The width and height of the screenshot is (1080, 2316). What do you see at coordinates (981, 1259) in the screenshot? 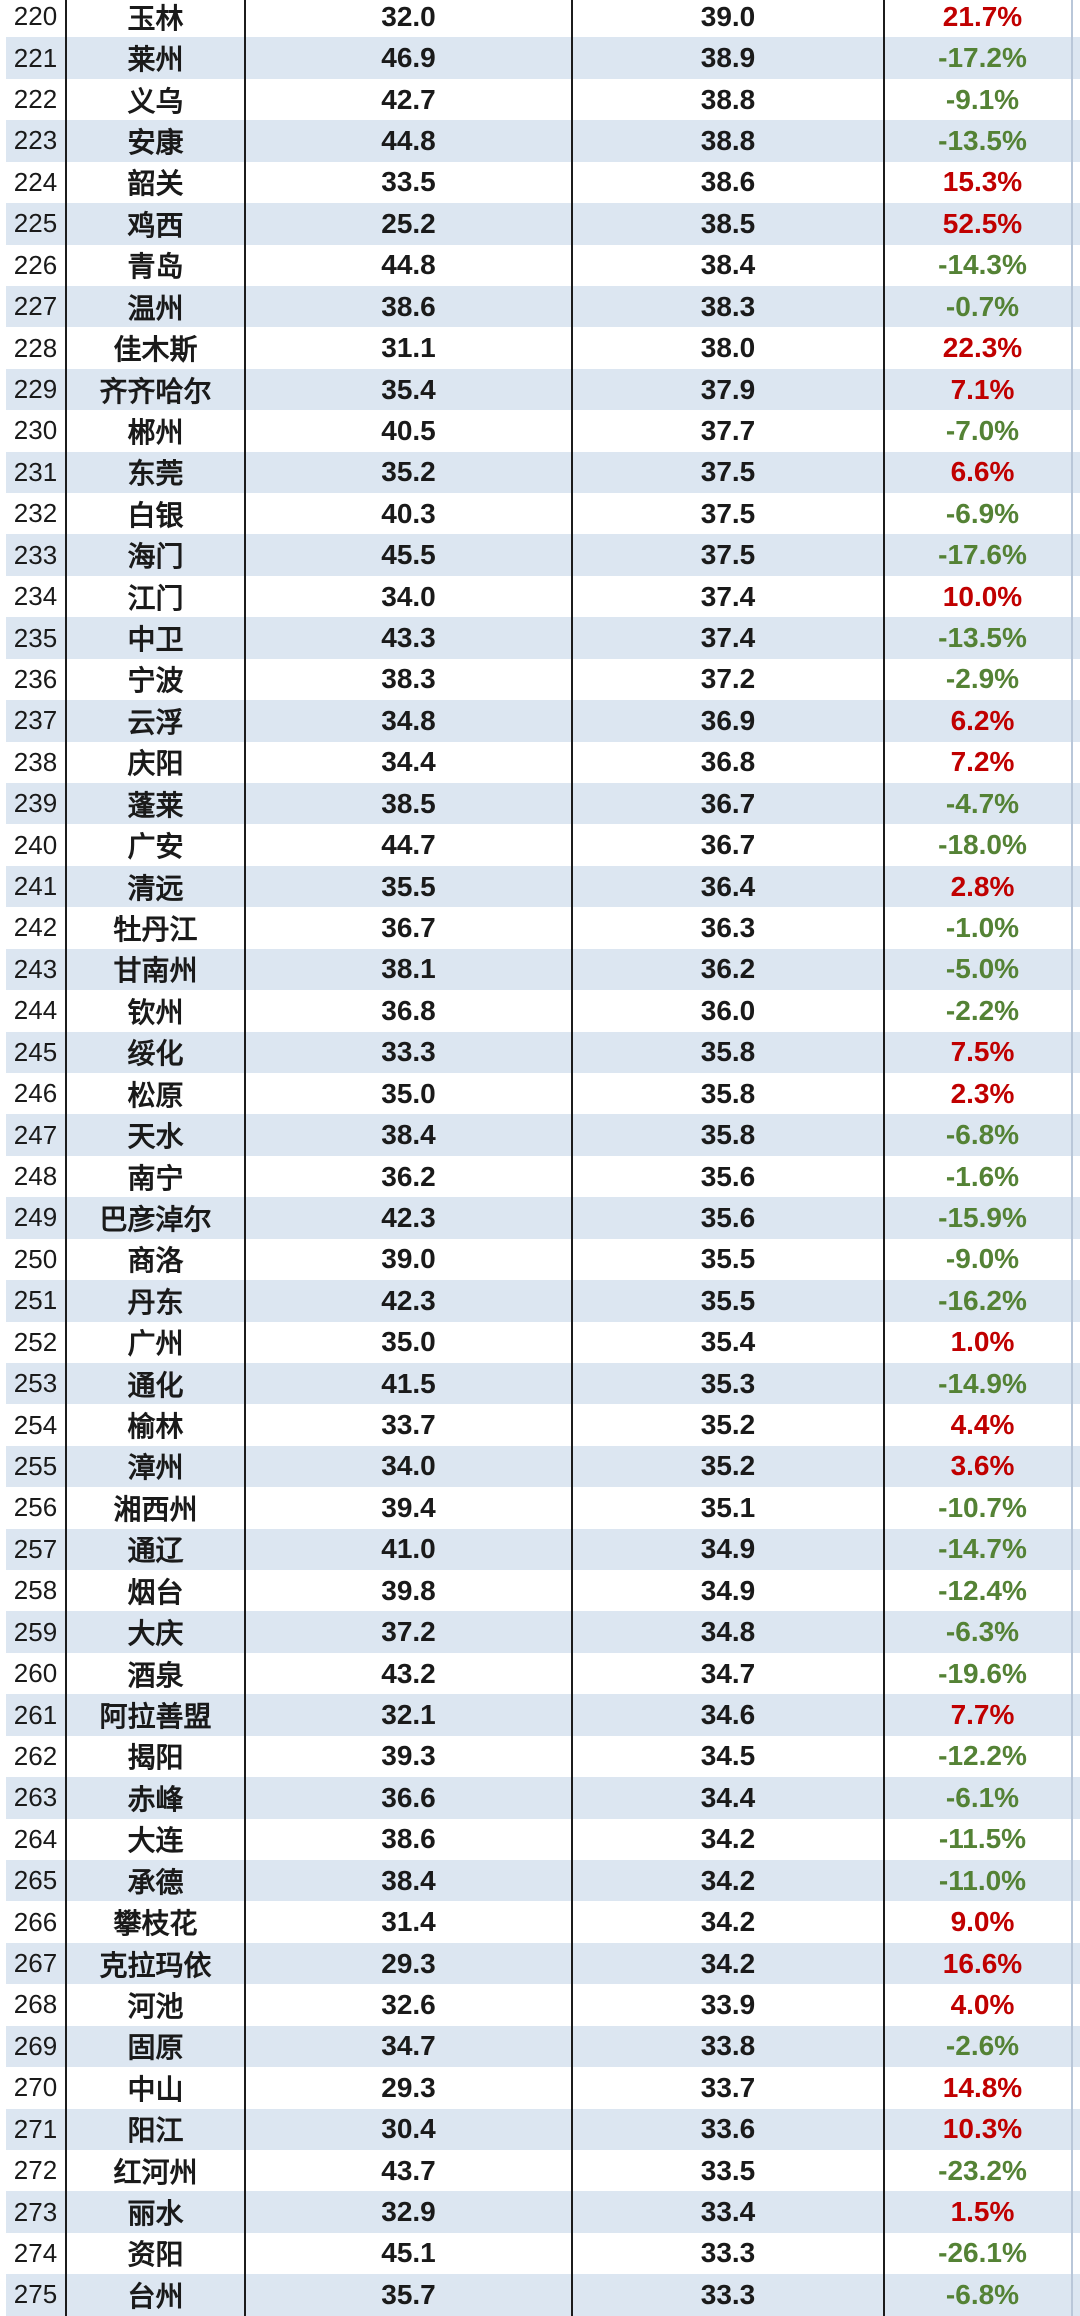
I see `pct-change-cell: -9.0%` at bounding box center [981, 1259].